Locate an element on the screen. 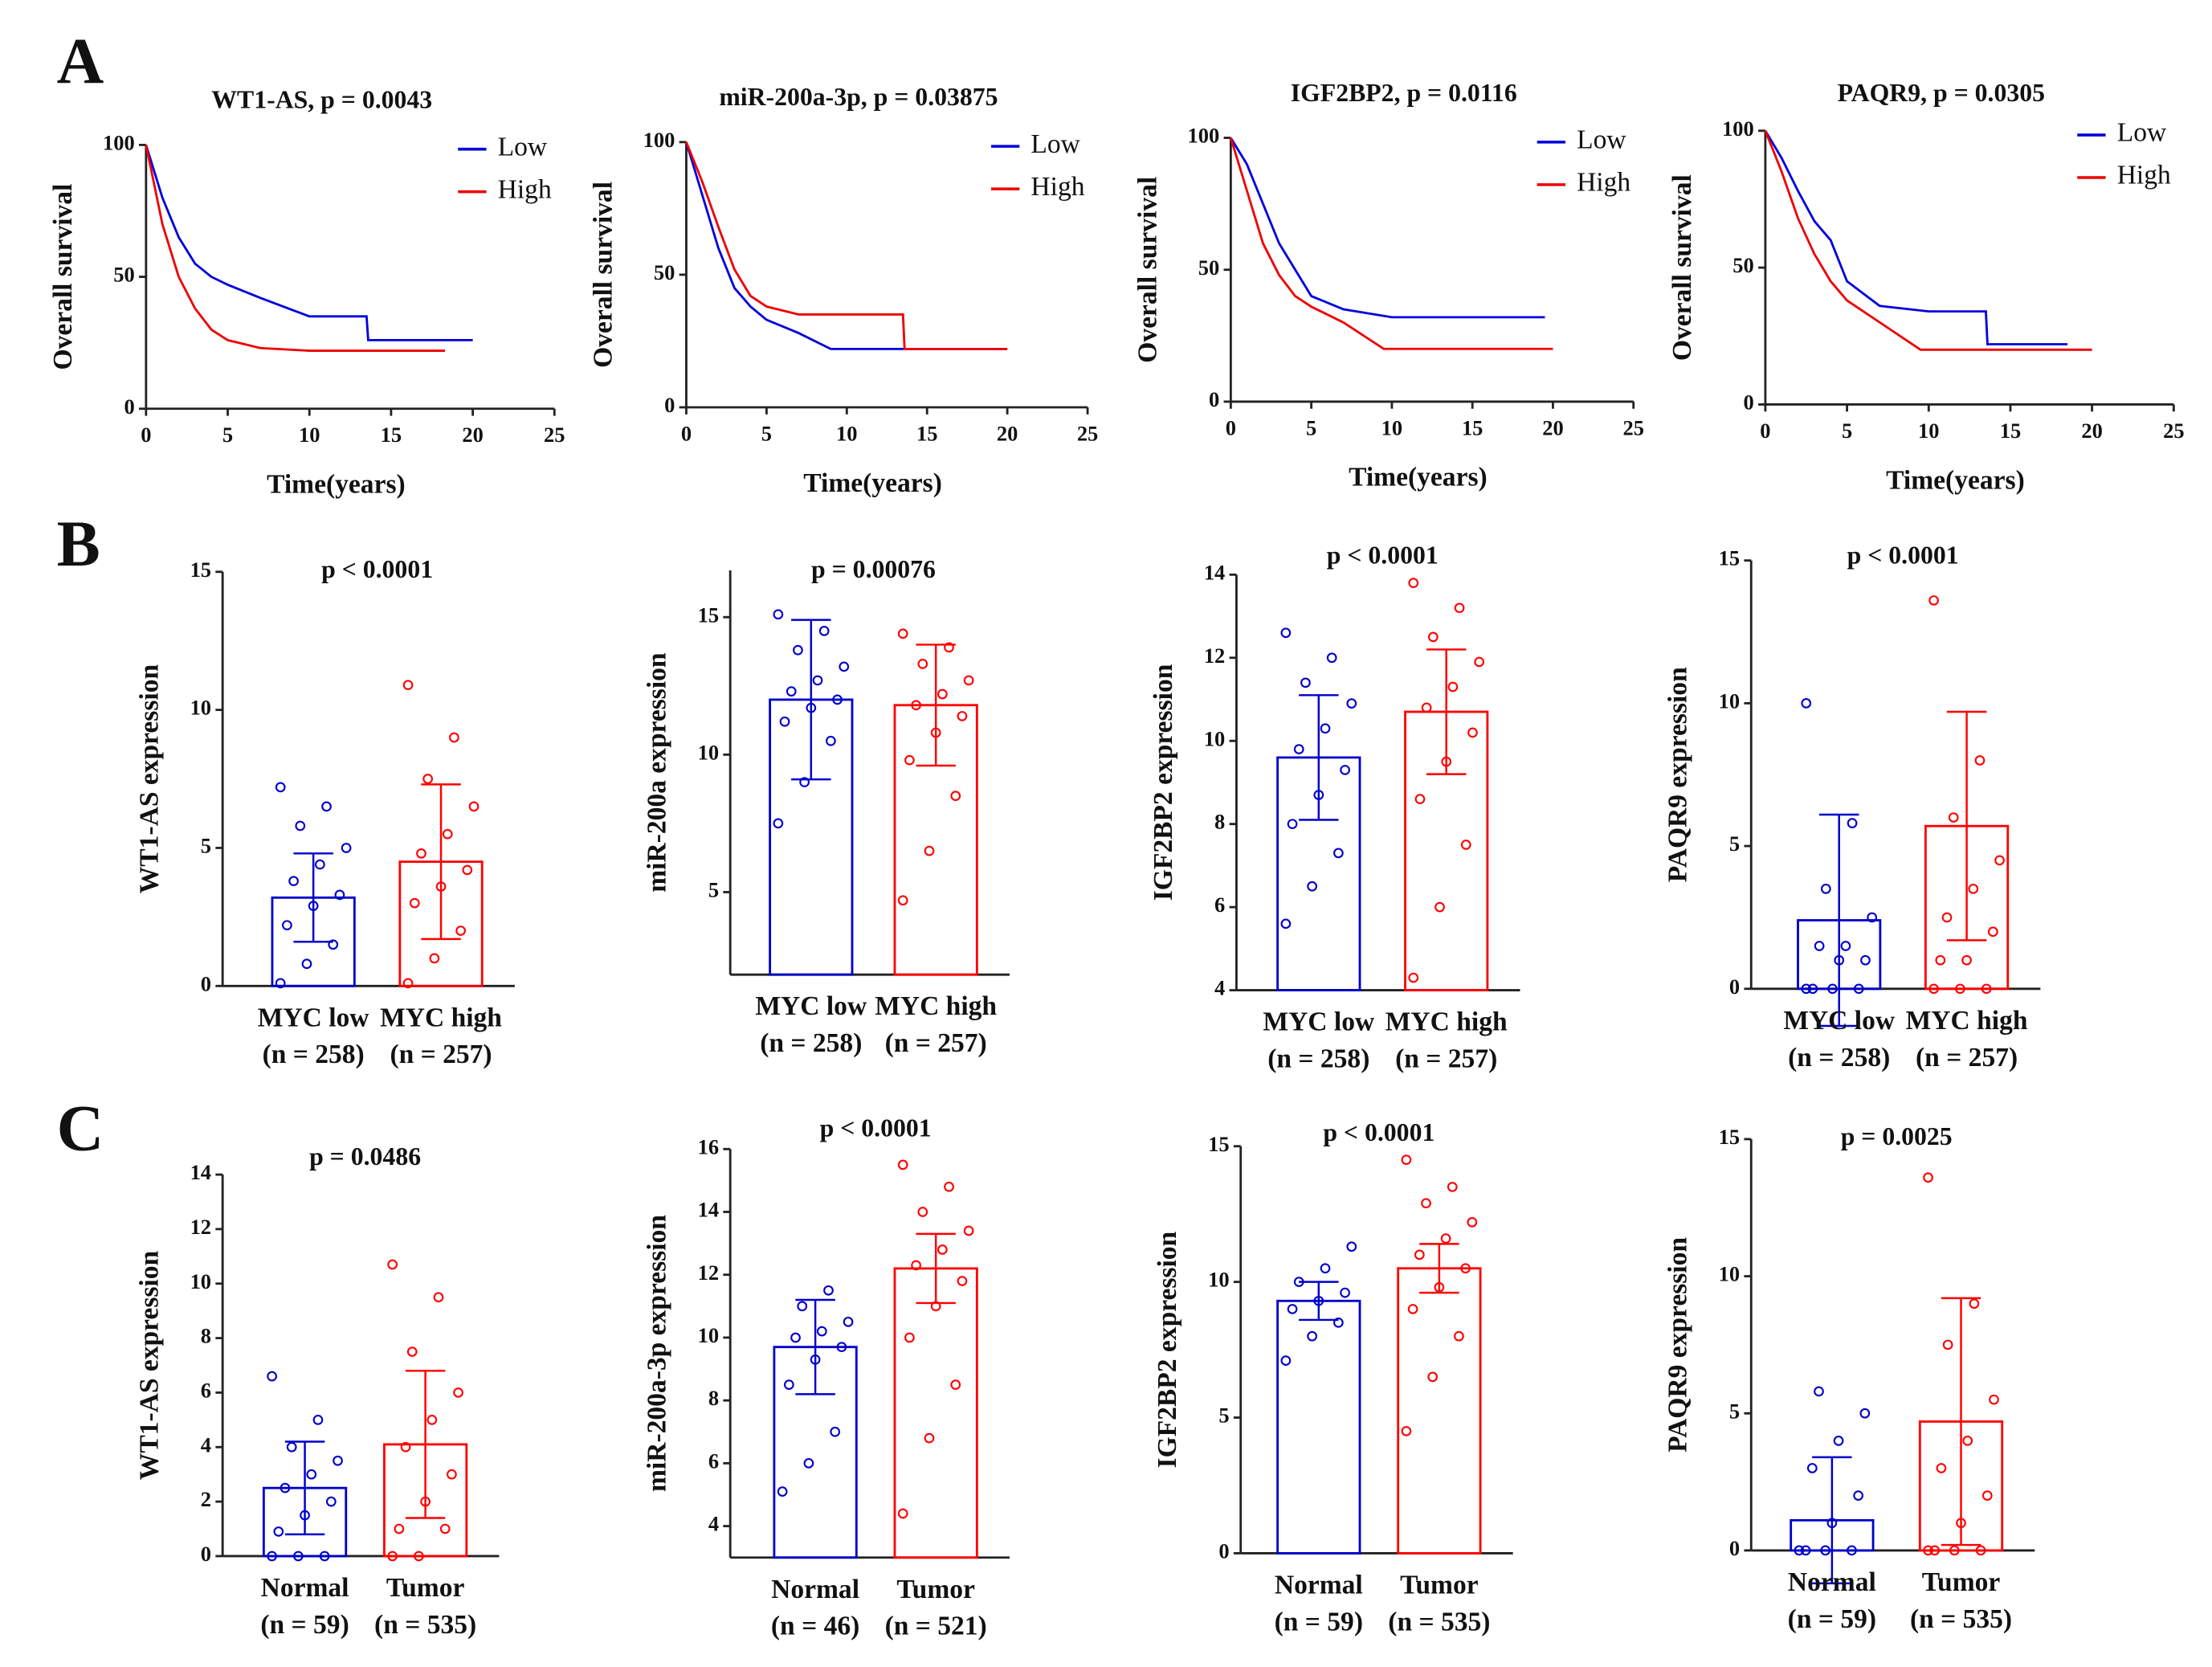  y-axis-label: miR-200a-3p expression is located at coordinates (657, 1354).